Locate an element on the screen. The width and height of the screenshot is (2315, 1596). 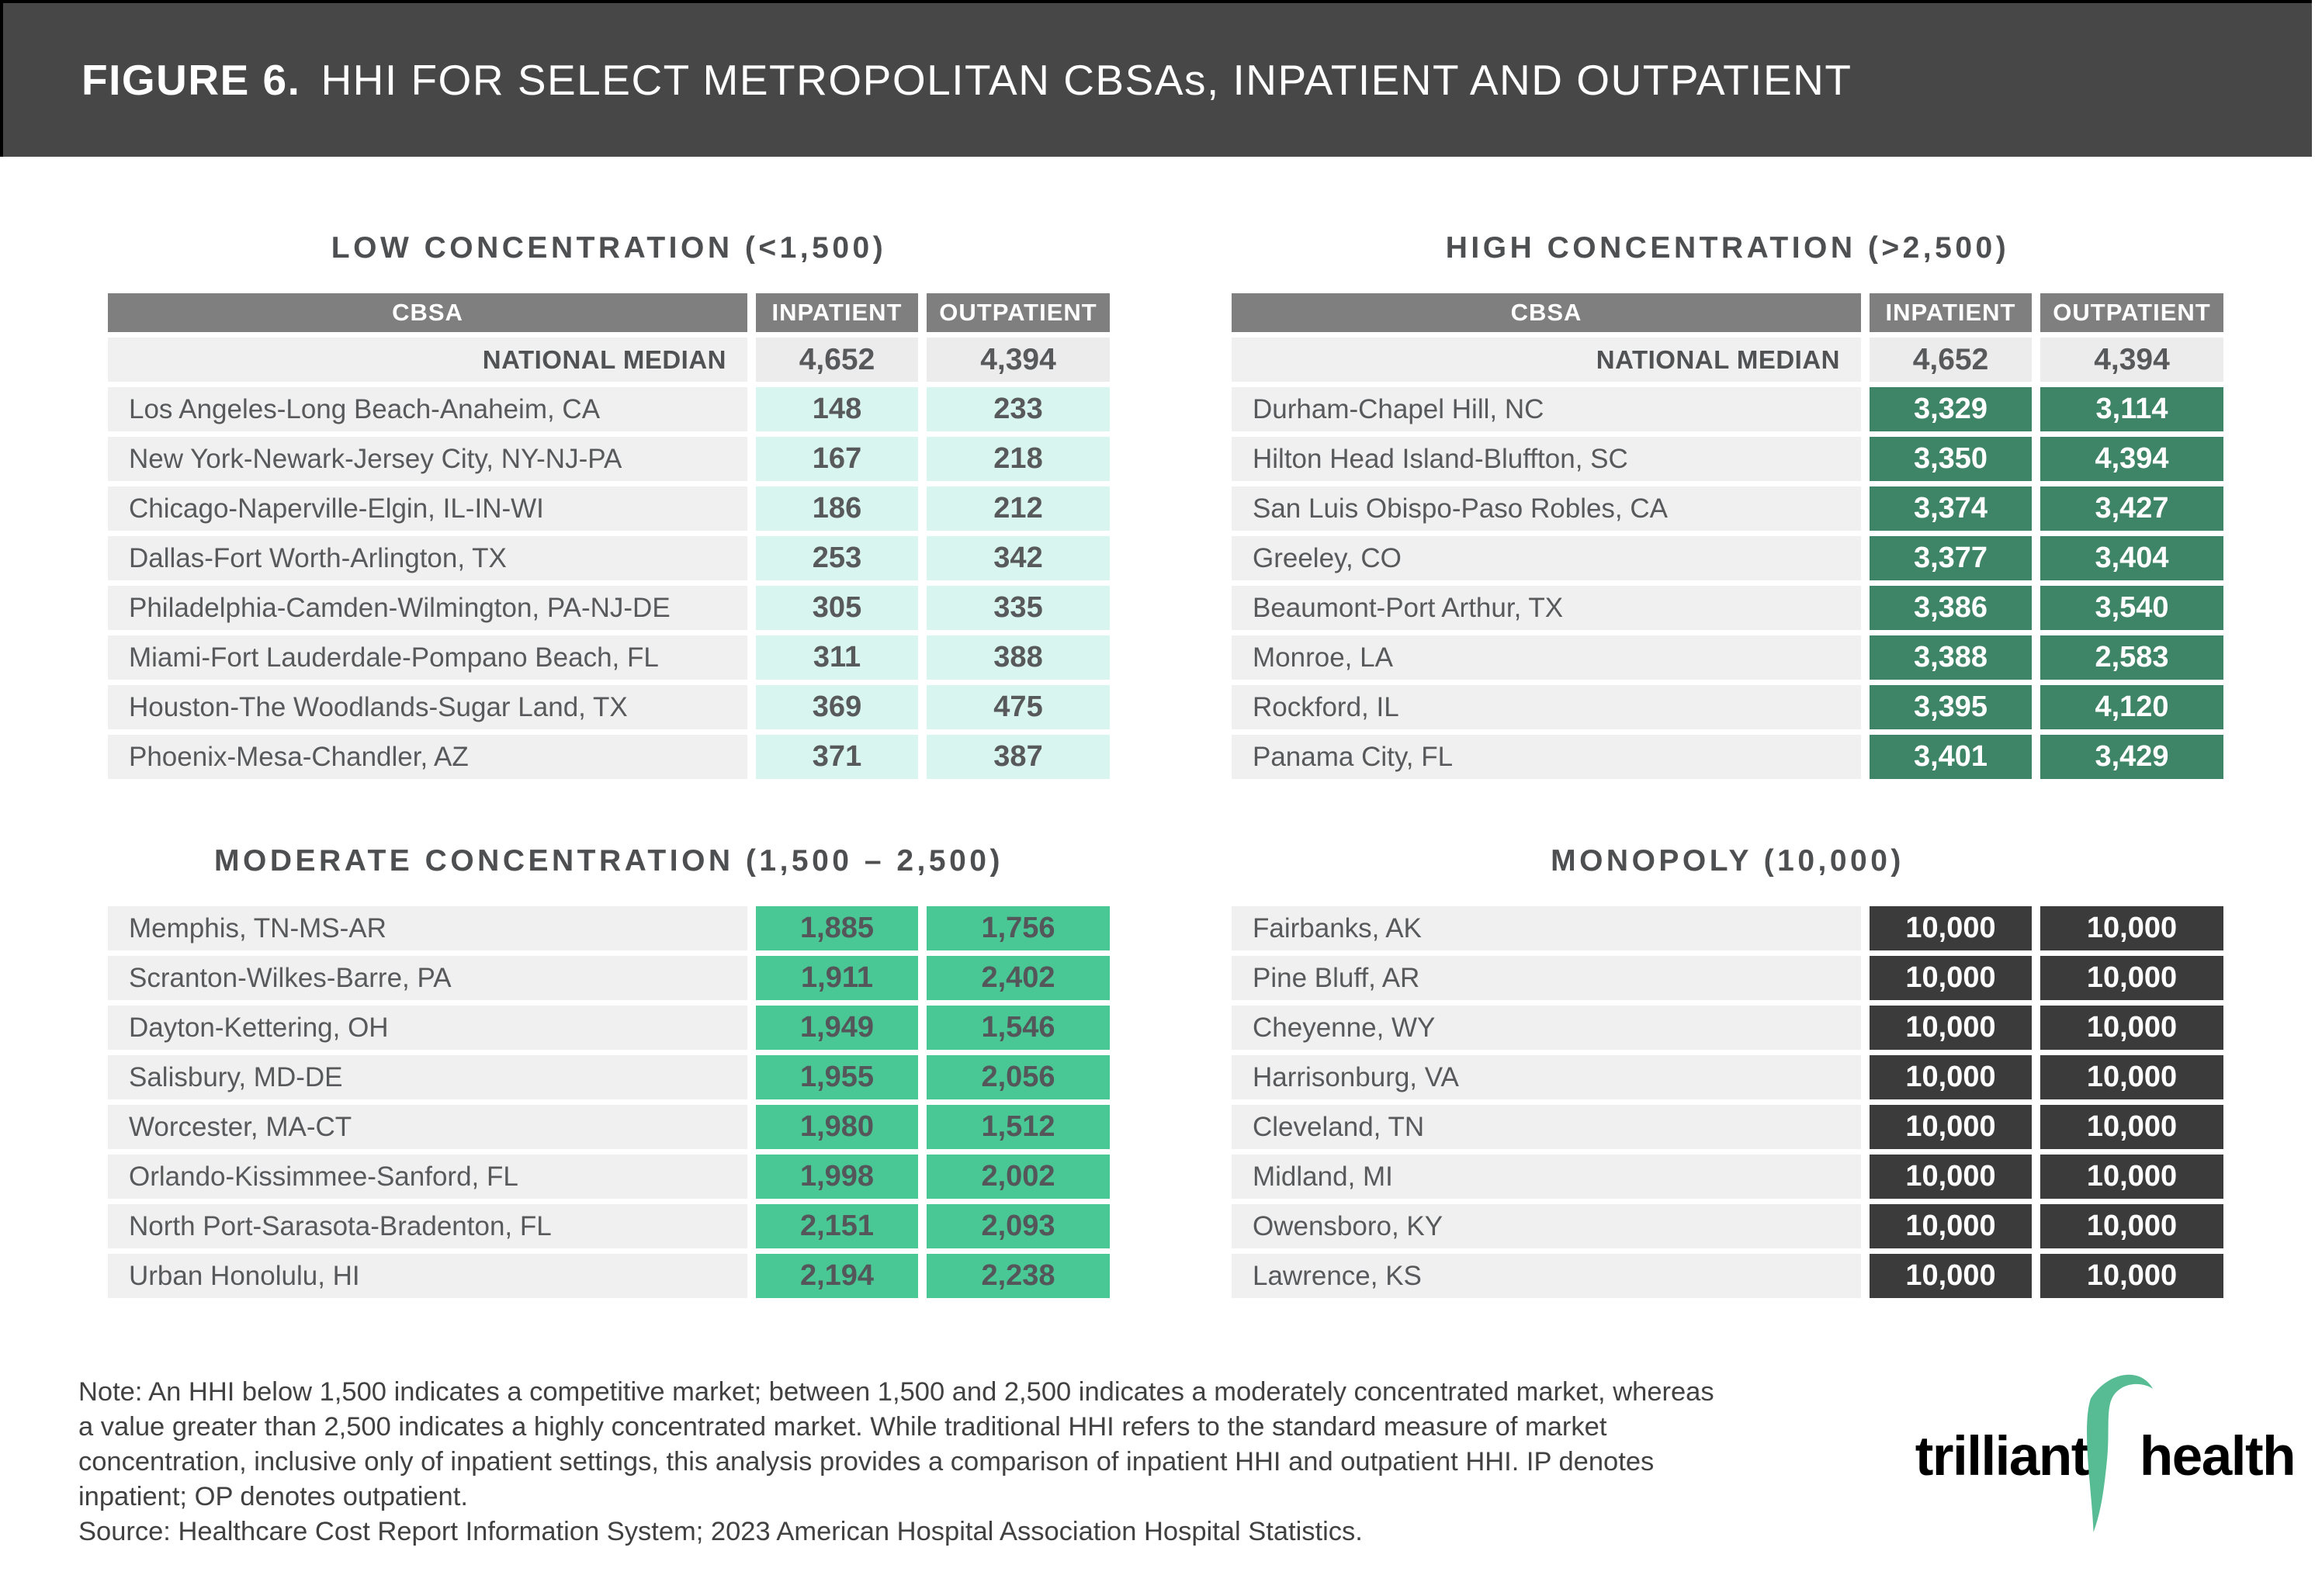
cbsa-cell: Memphis, TN-MS-AR is located at coordinates (427, 928).